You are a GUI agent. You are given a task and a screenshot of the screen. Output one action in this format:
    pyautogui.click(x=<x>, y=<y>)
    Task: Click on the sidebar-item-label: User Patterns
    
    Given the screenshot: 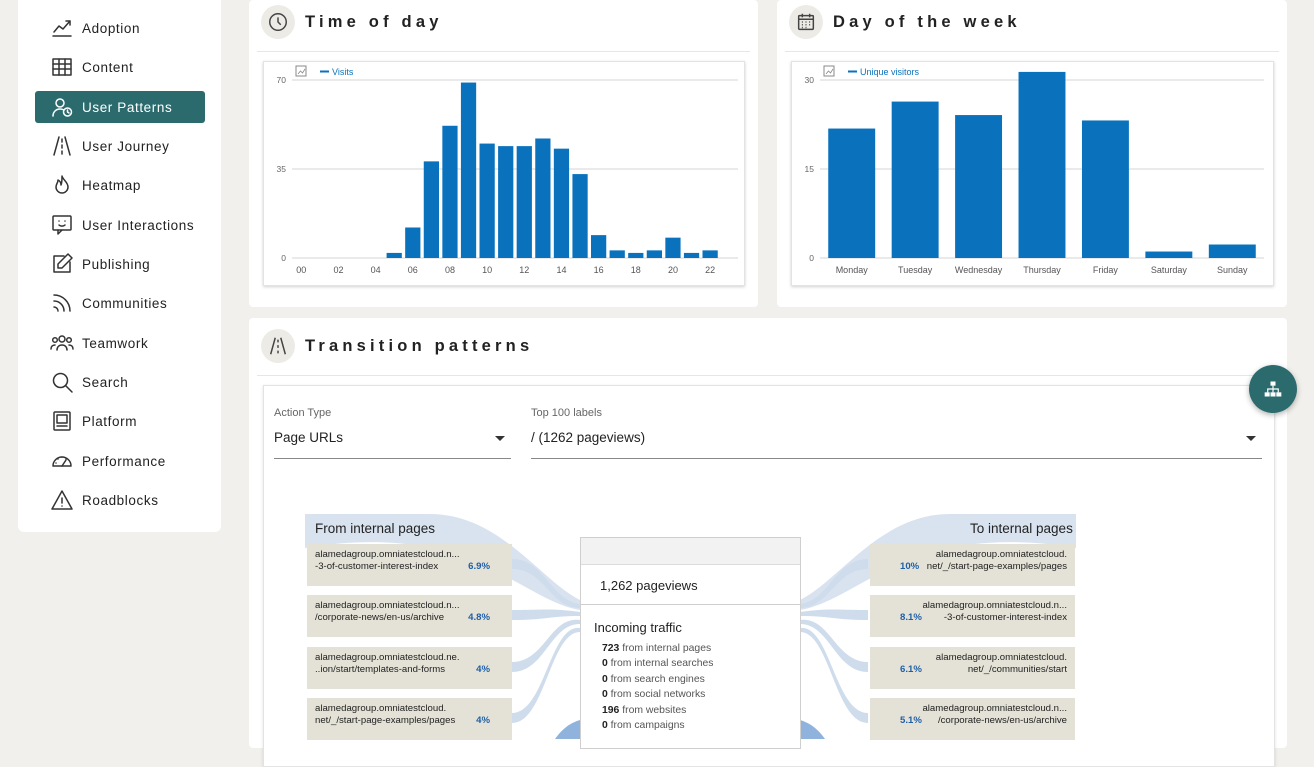 What is the action you would take?
    pyautogui.click(x=127, y=107)
    